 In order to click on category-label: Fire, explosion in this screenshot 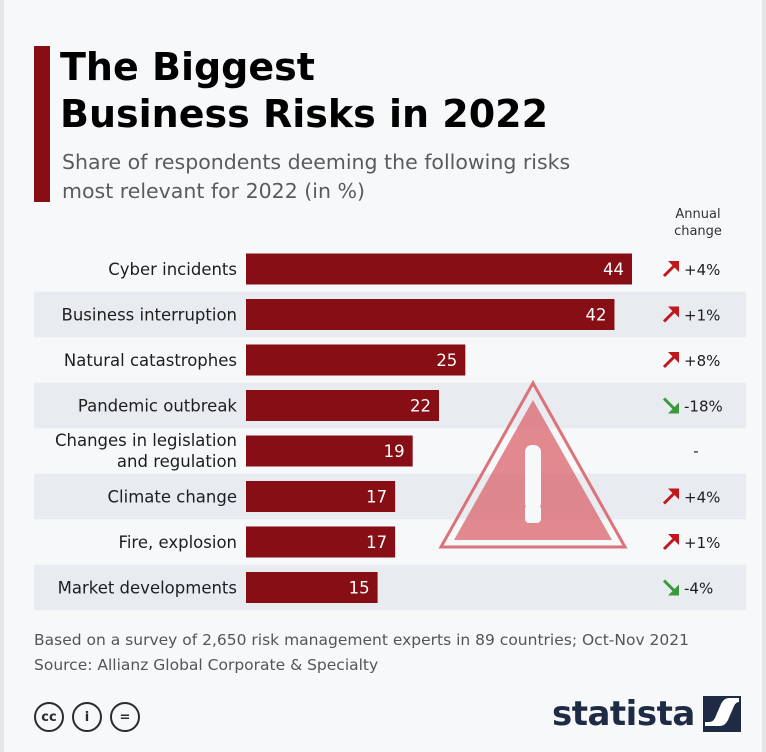, I will do `click(178, 542)`.